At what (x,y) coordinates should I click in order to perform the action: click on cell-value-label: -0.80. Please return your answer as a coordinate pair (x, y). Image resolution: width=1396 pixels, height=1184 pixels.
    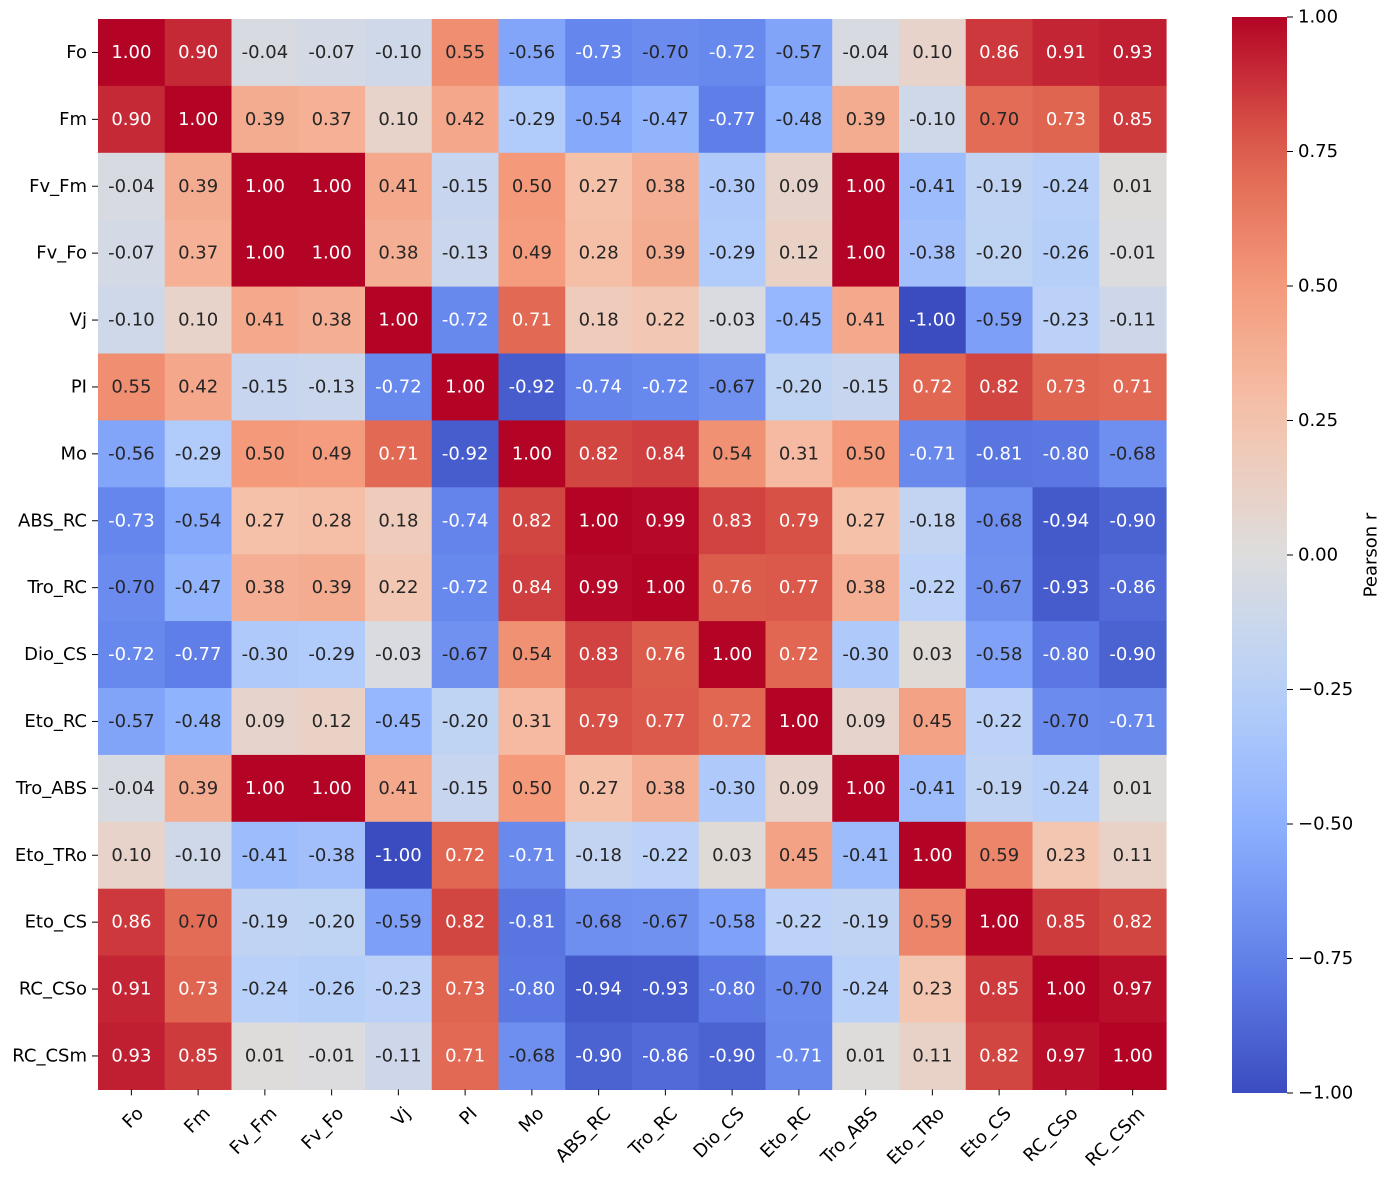
    Looking at the image, I should click on (732, 989).